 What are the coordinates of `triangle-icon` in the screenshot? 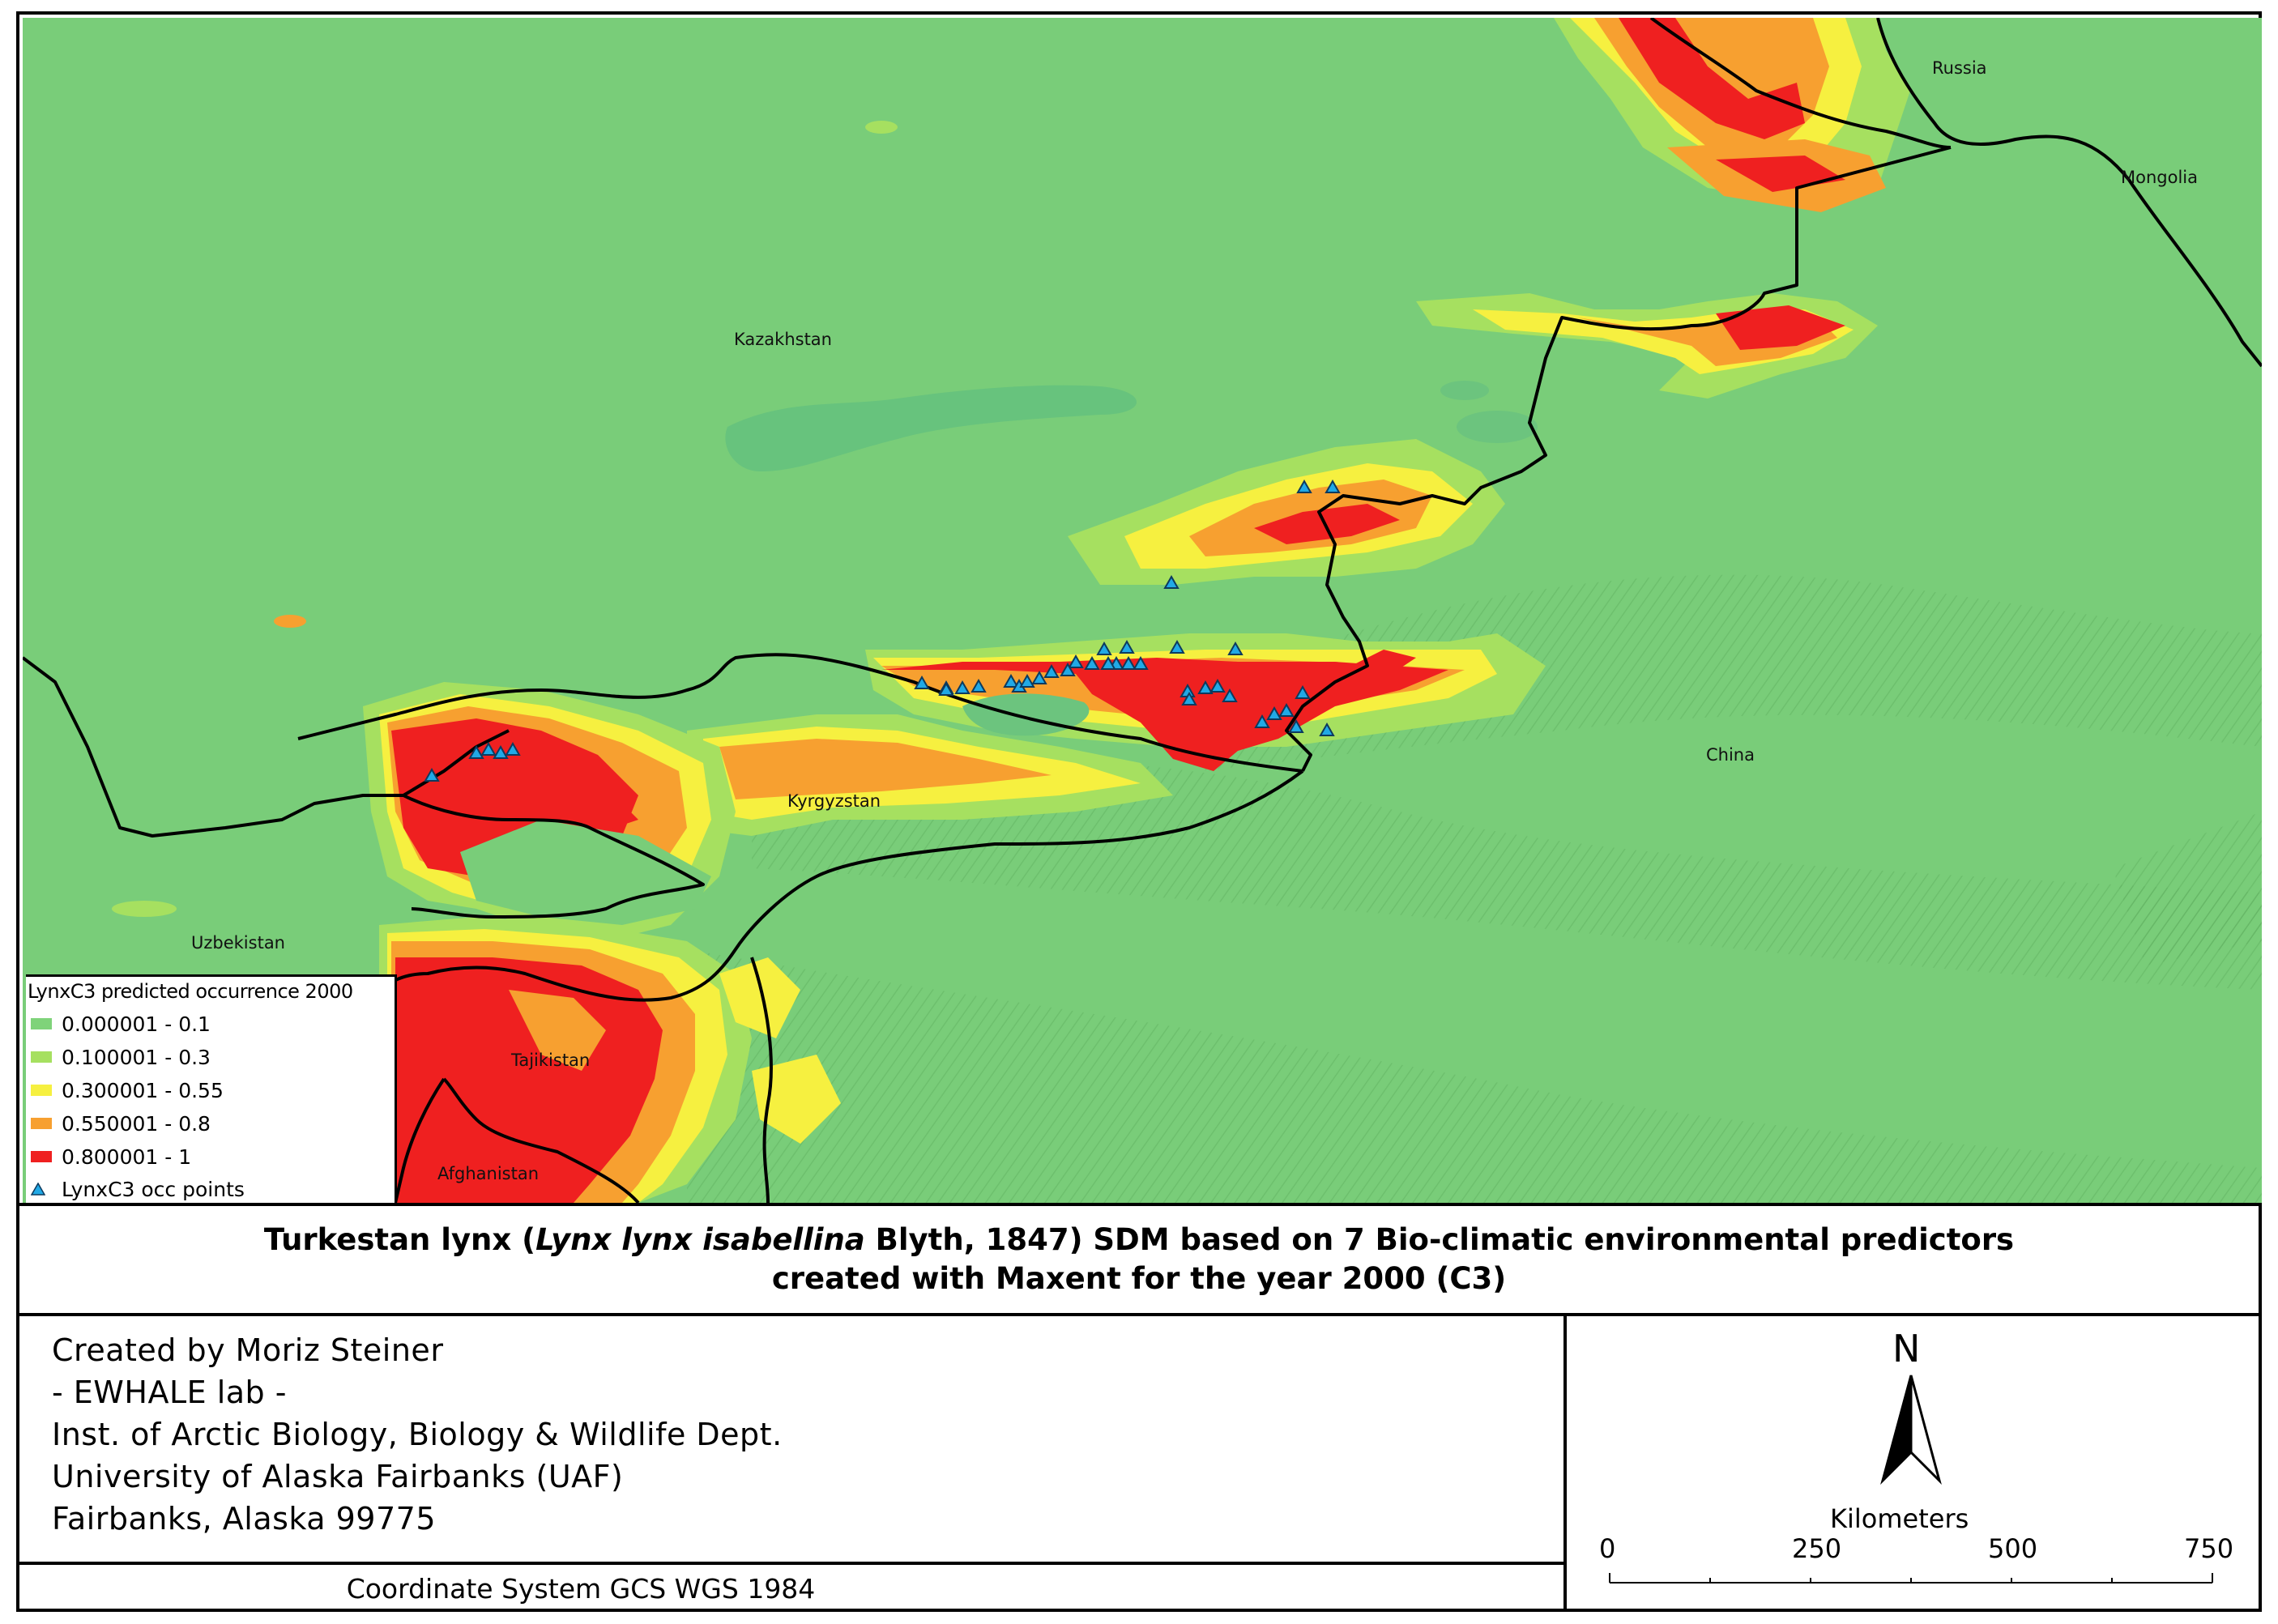 It's located at (41, 1189).